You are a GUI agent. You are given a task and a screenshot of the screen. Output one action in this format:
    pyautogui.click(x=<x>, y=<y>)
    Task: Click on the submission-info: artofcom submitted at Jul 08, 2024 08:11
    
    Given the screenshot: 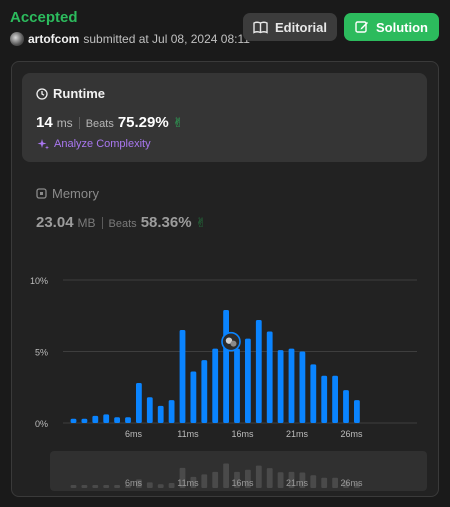 What is the action you would take?
    pyautogui.click(x=130, y=39)
    